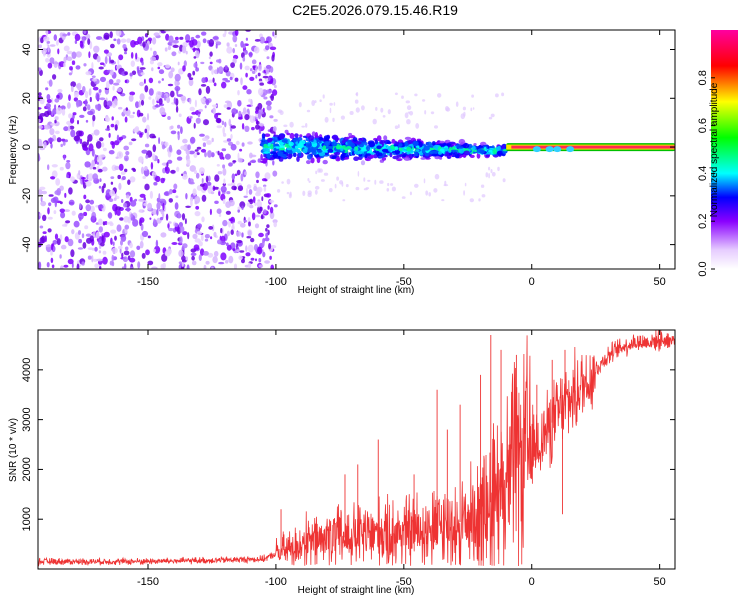 The image size is (750, 600). Describe the element at coordinates (536, 149) in the screenshot. I see `carrier-blob` at that location.